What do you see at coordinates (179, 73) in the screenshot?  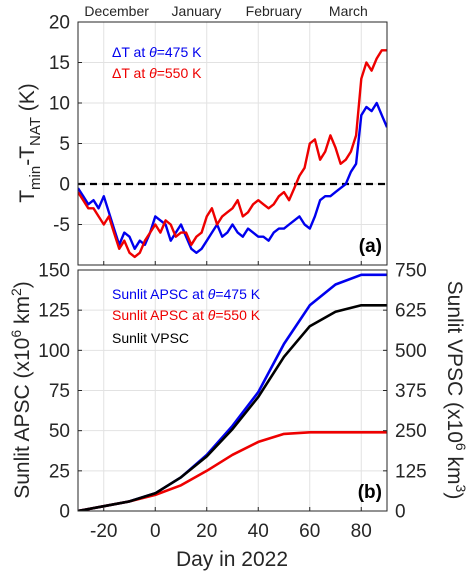 I see `legend-red-part3: =550 K` at bounding box center [179, 73].